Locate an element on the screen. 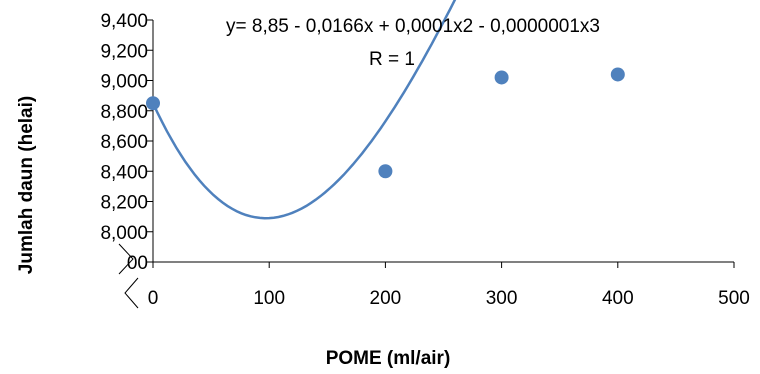  y-tick-label: 8,600 is located at coordinates (124, 142).